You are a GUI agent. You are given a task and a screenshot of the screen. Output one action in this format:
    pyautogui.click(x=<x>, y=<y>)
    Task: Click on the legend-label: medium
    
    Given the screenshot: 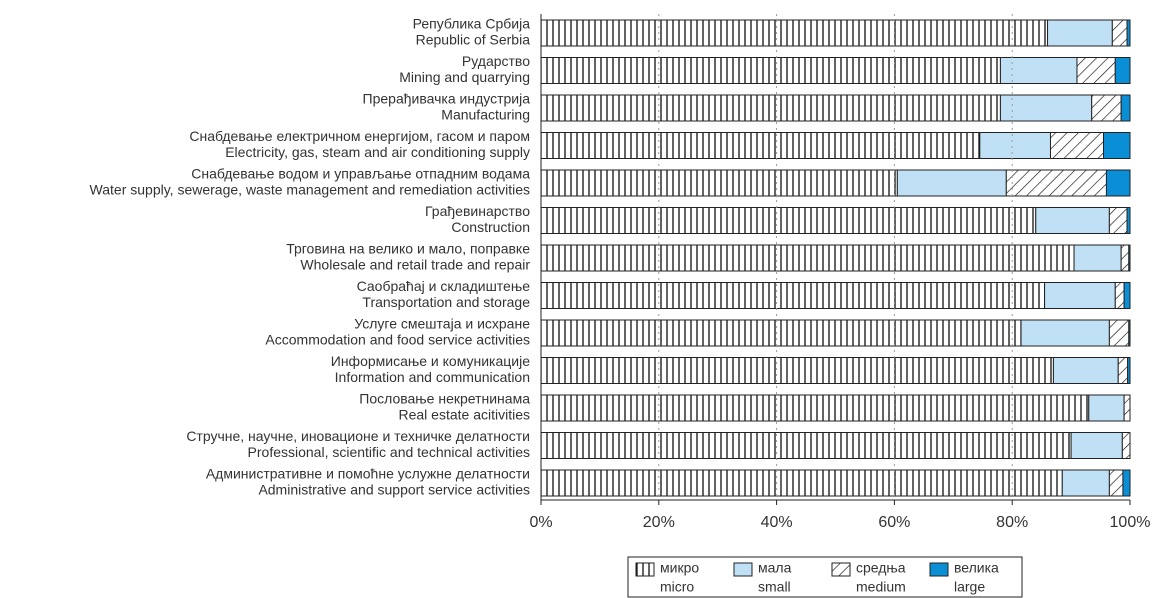 What is the action you would take?
    pyautogui.click(x=881, y=587)
    